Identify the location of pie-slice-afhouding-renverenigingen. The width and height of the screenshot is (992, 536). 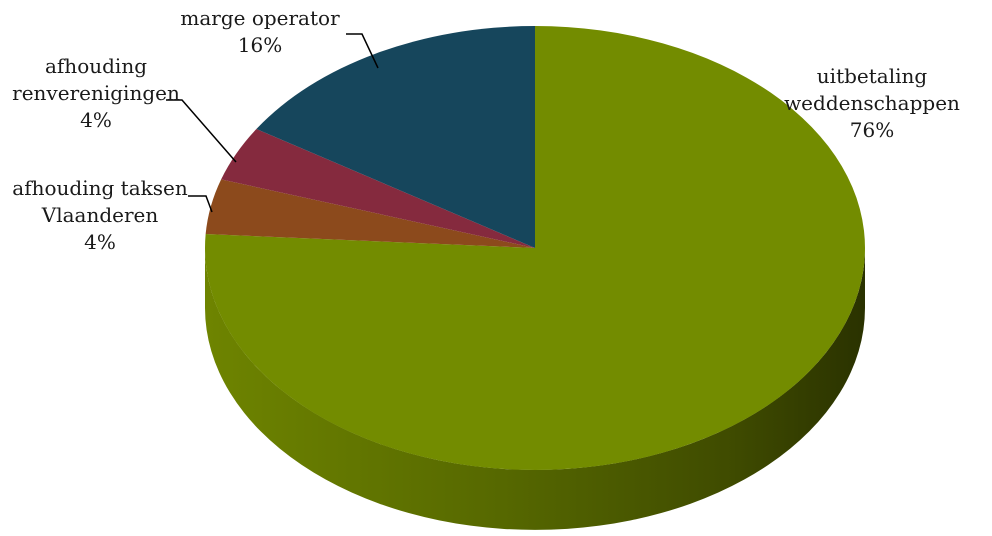
(378, 188).